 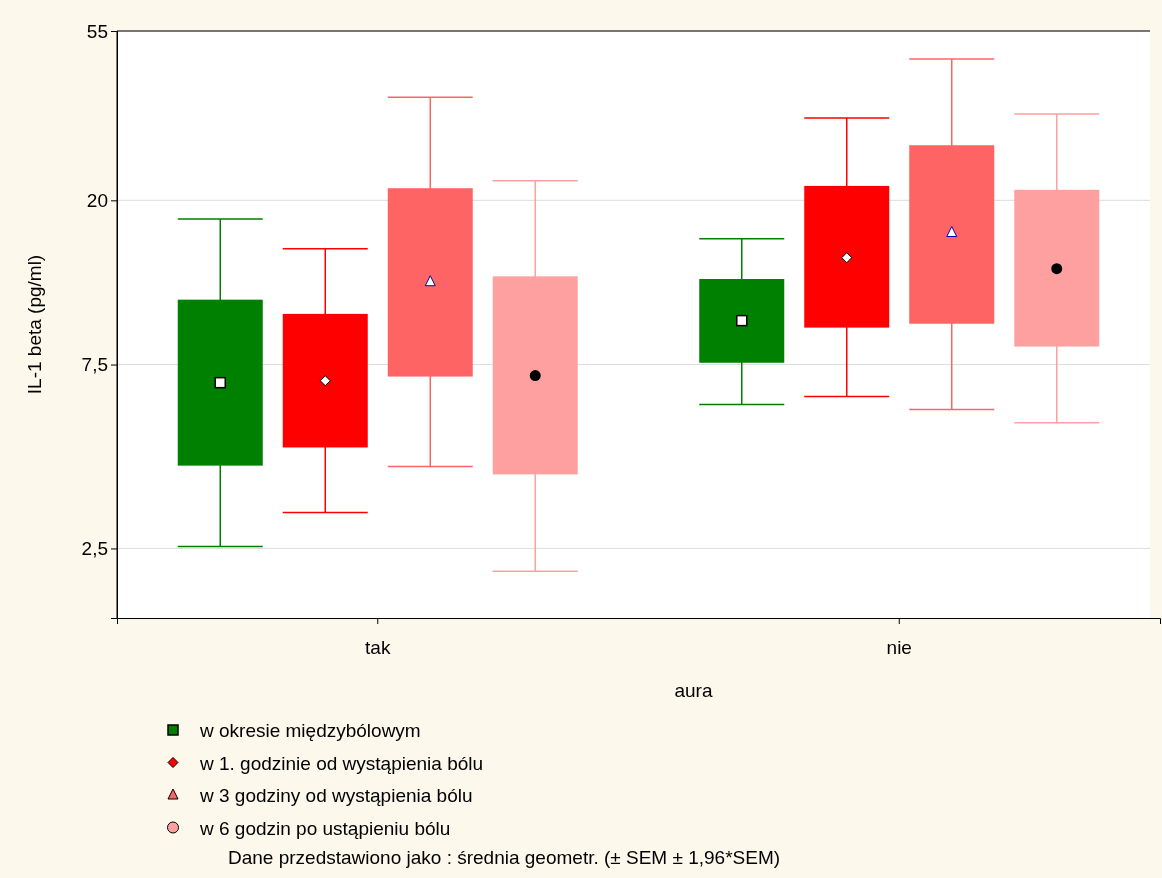 I want to click on legend-label: w 6 godzin po ustąpieniu bólu, so click(x=325, y=828).